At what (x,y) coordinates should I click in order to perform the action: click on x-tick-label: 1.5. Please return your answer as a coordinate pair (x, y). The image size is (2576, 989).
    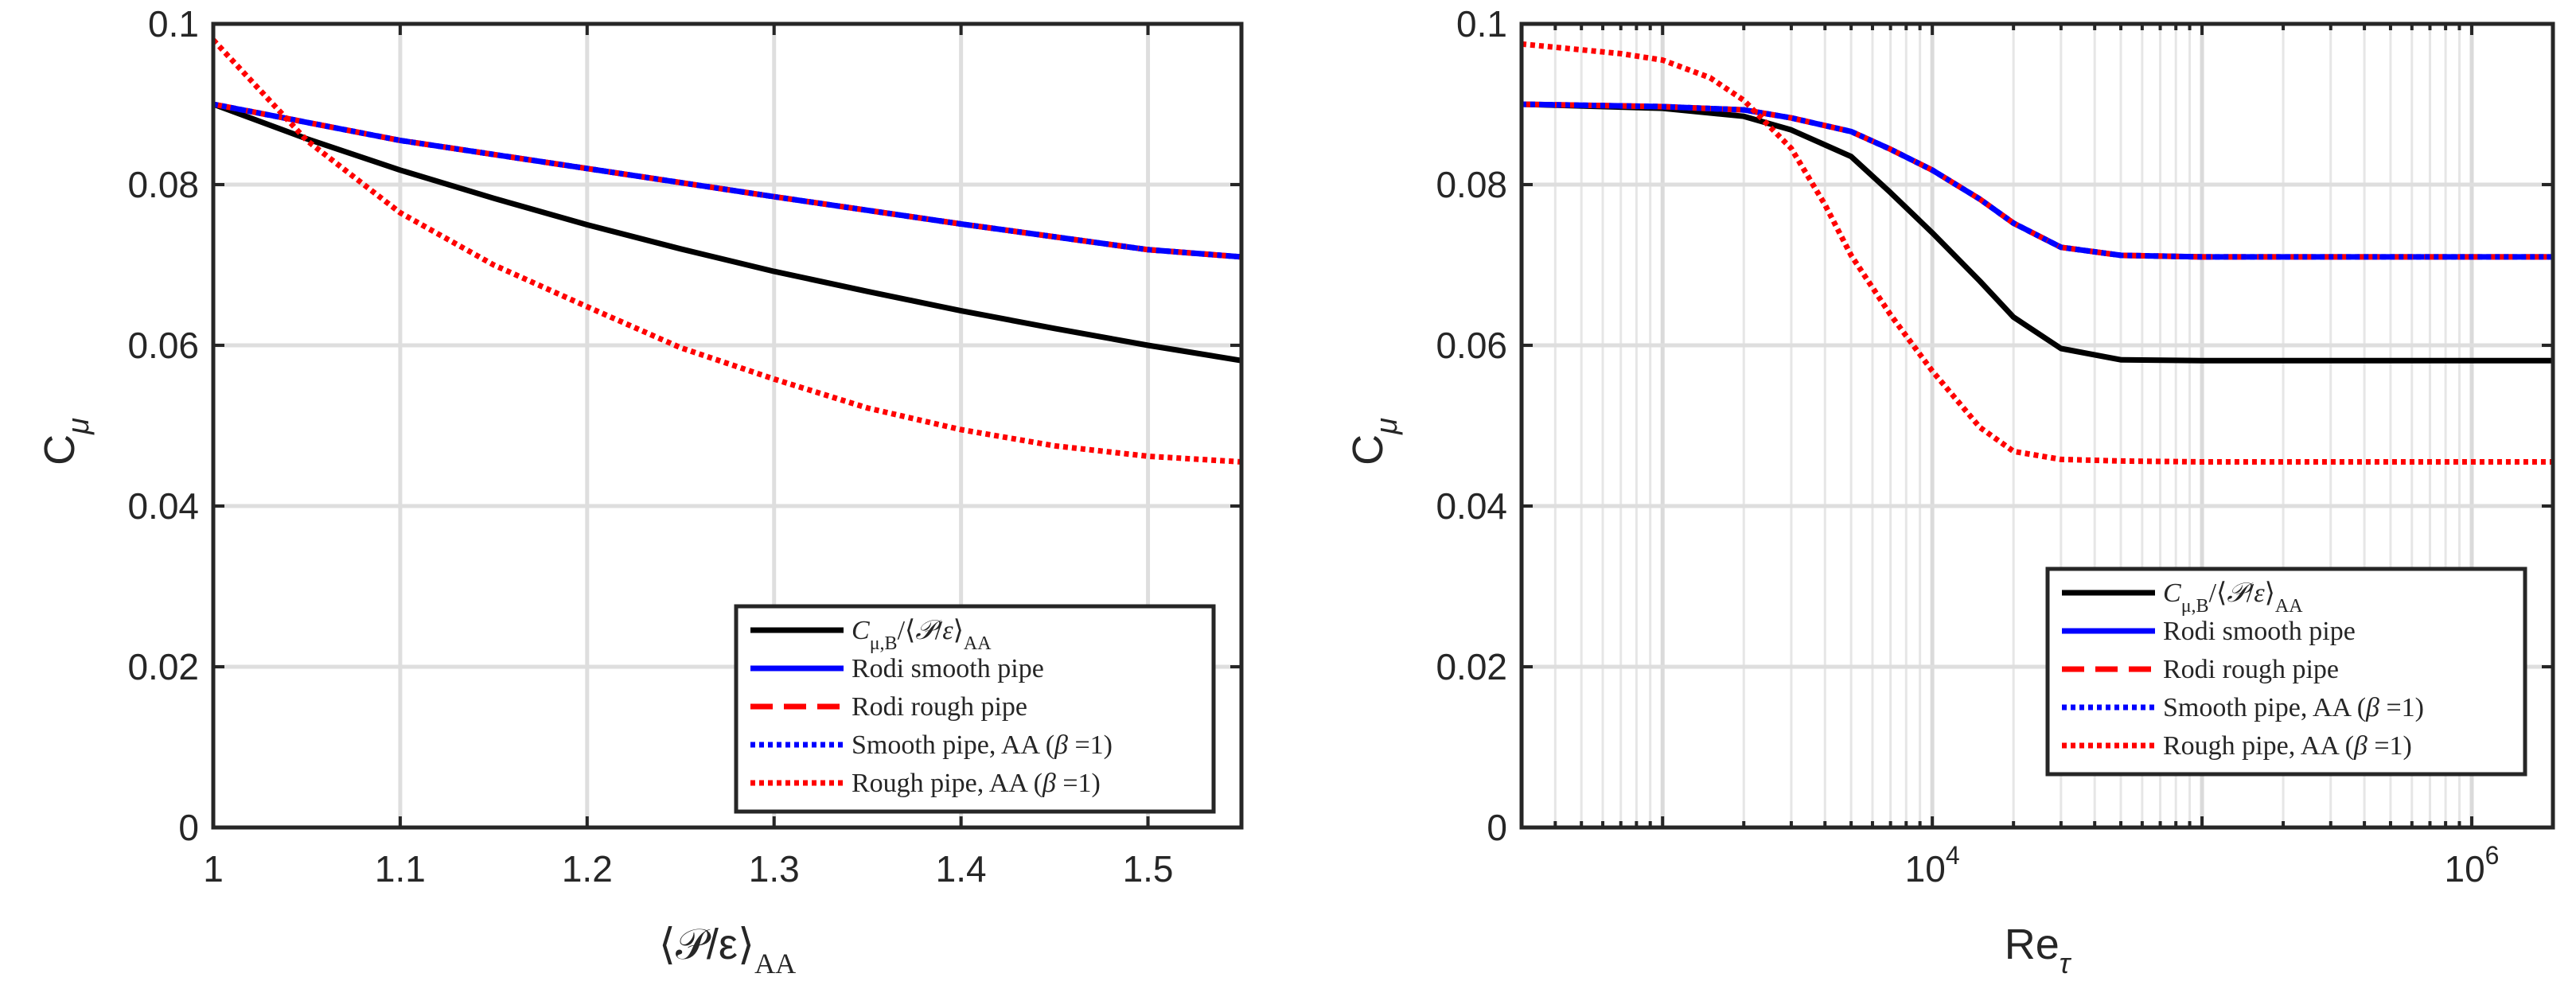
    Looking at the image, I should click on (1148, 869).